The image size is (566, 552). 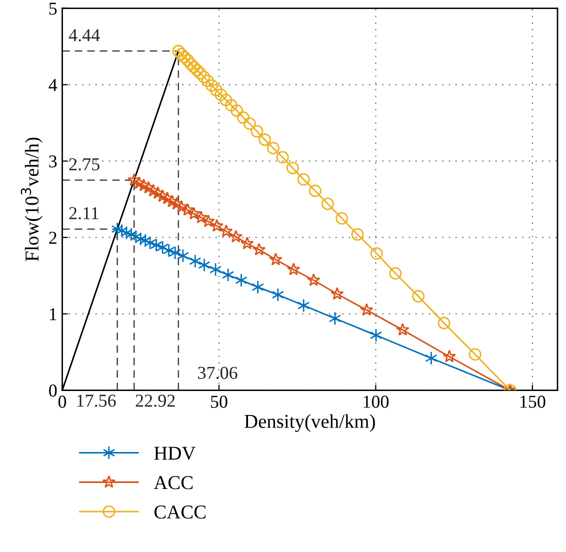 What do you see at coordinates (52, 238) in the screenshot?
I see `y-tick-label: 2` at bounding box center [52, 238].